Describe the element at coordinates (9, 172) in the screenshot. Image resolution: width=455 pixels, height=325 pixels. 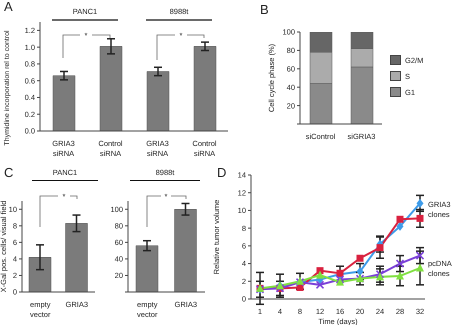
I see `text: C` at that location.